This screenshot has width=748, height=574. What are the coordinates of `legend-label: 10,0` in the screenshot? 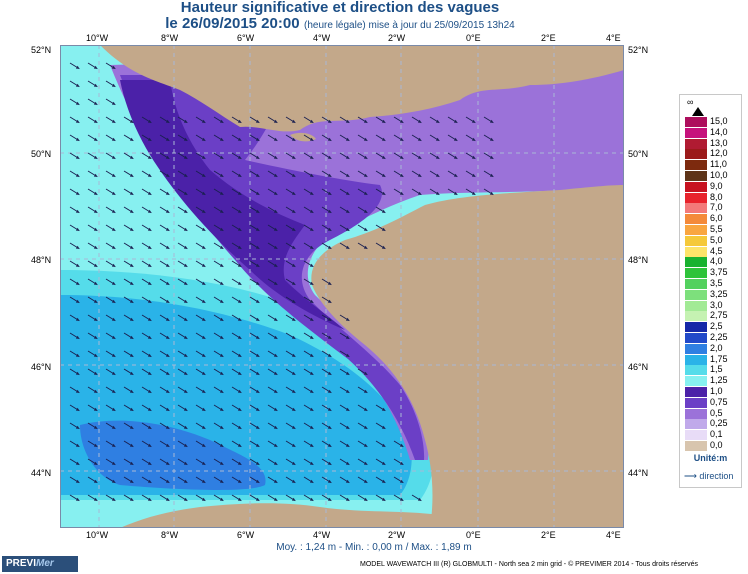 It's located at (719, 175).